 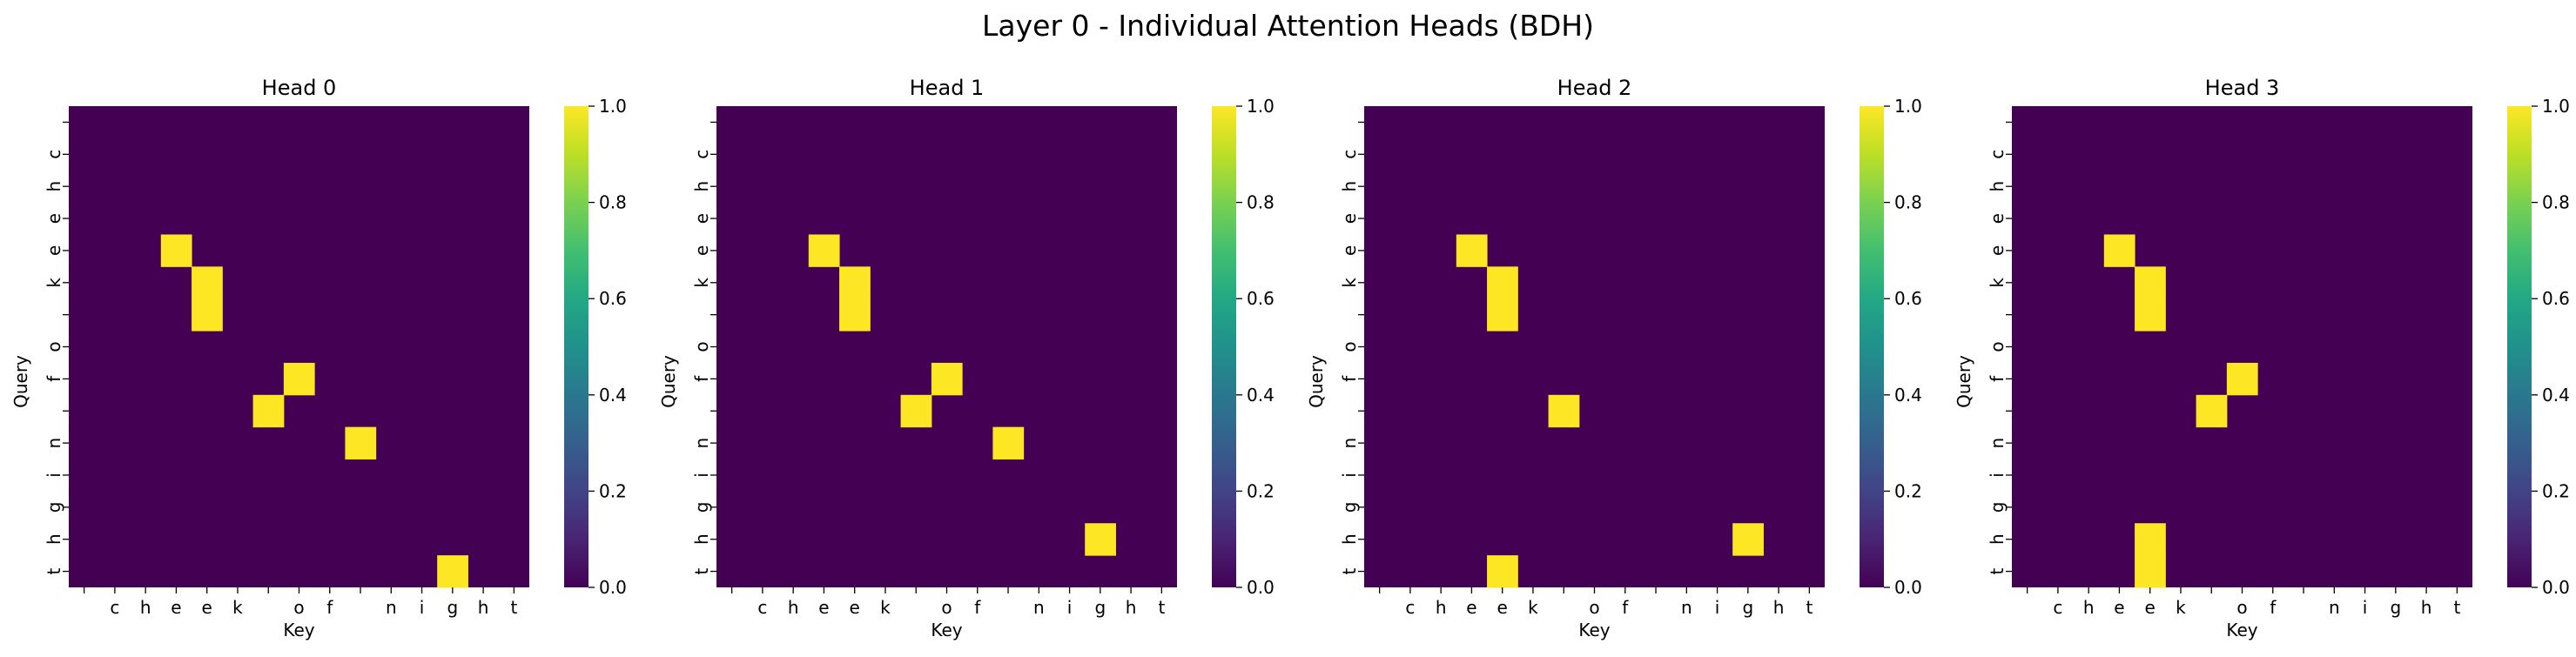 What do you see at coordinates (946, 607) in the screenshot?
I see `x-tick-label: o` at bounding box center [946, 607].